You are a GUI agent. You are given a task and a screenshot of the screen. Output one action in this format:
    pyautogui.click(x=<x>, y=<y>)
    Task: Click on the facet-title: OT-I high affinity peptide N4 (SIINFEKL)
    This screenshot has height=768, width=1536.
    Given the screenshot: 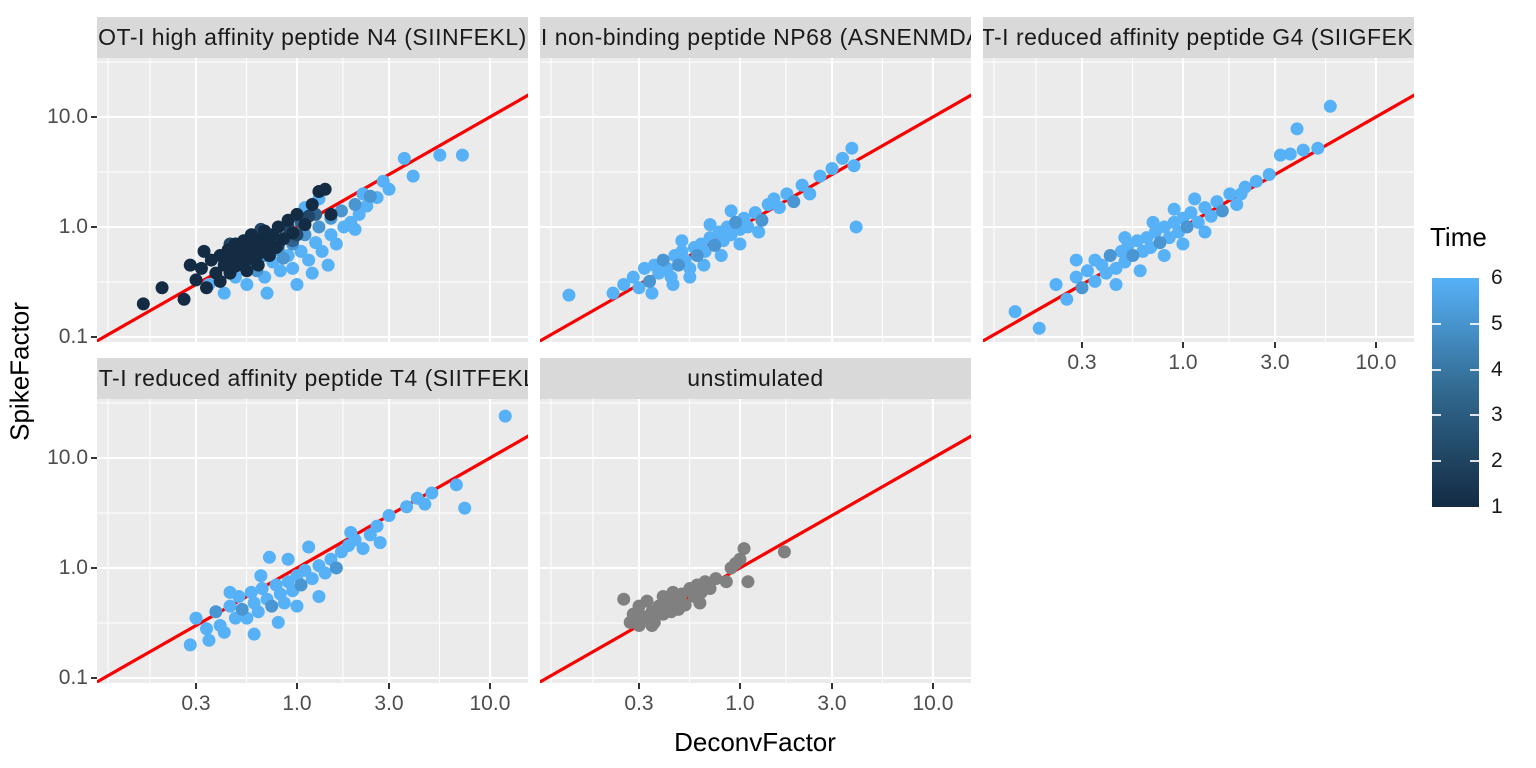 What is the action you would take?
    pyautogui.click(x=312, y=37)
    